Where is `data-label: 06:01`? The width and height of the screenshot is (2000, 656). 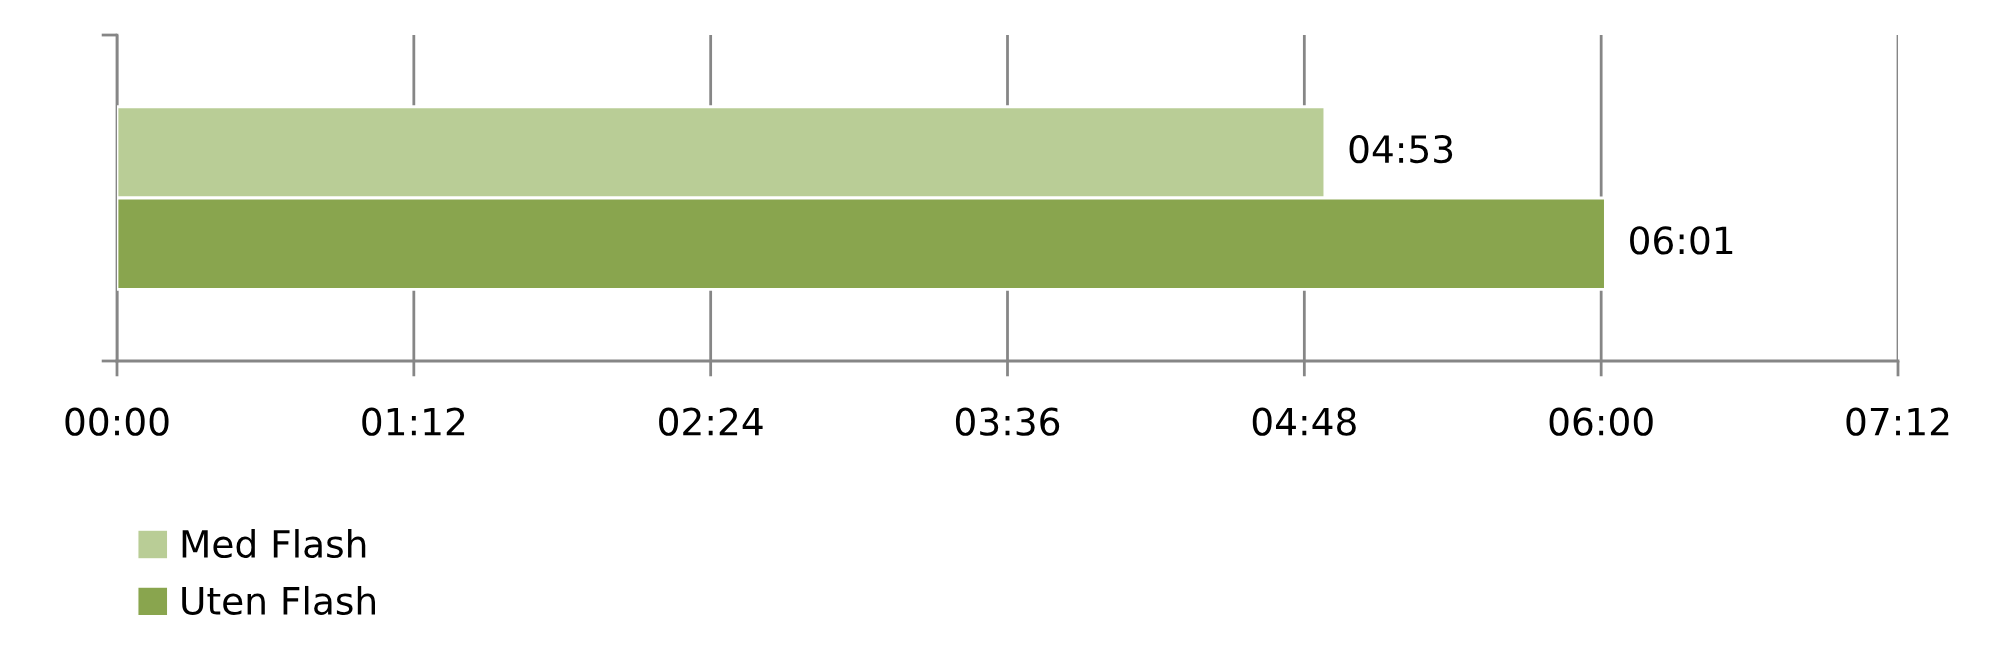 data-label: 06:01 is located at coordinates (1681, 240).